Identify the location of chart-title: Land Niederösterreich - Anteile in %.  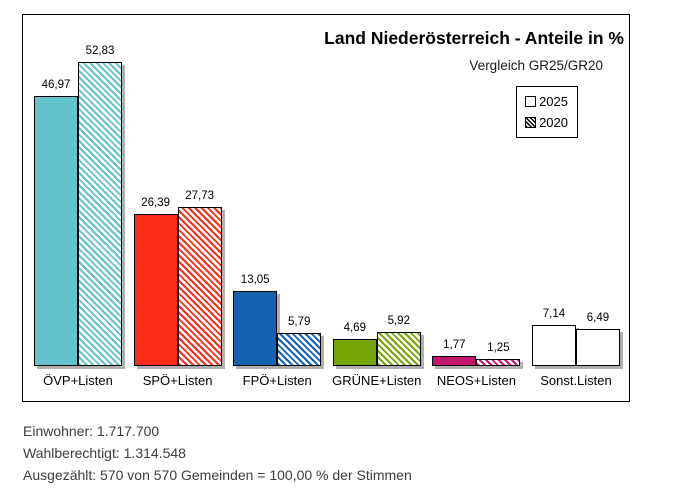
(474, 38).